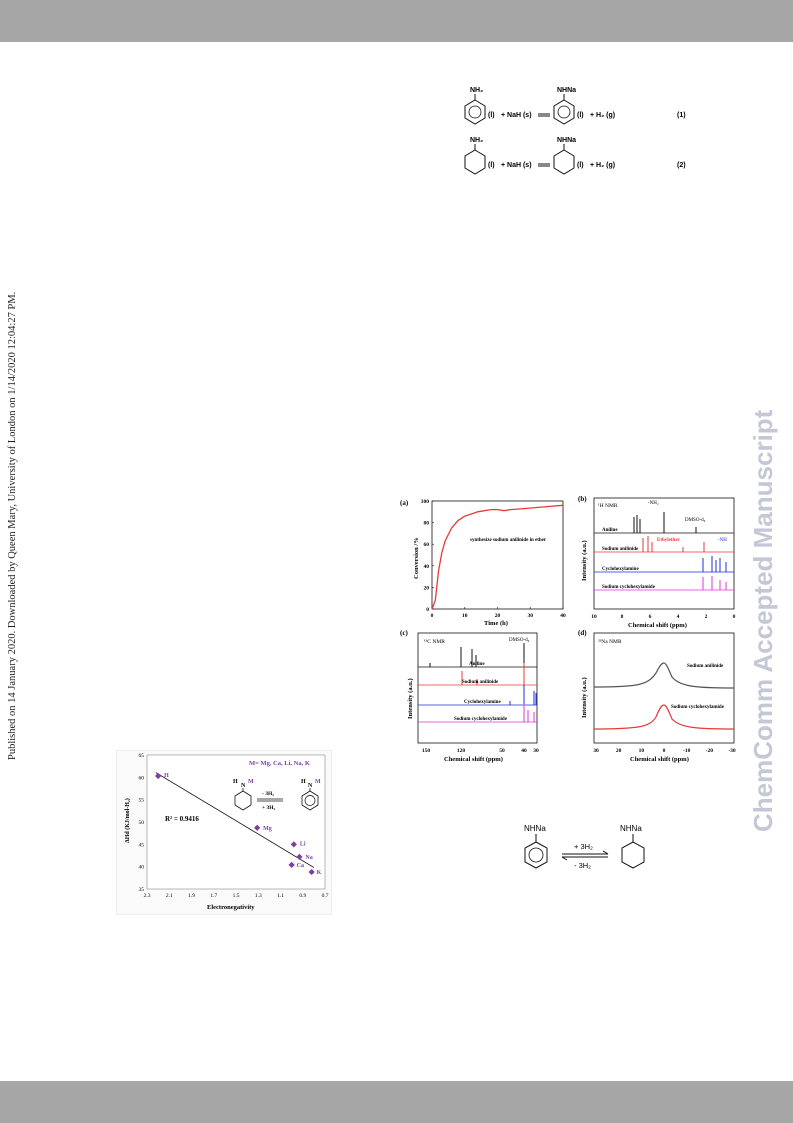  I want to click on panel-a-ytick: 40, so click(427, 567).